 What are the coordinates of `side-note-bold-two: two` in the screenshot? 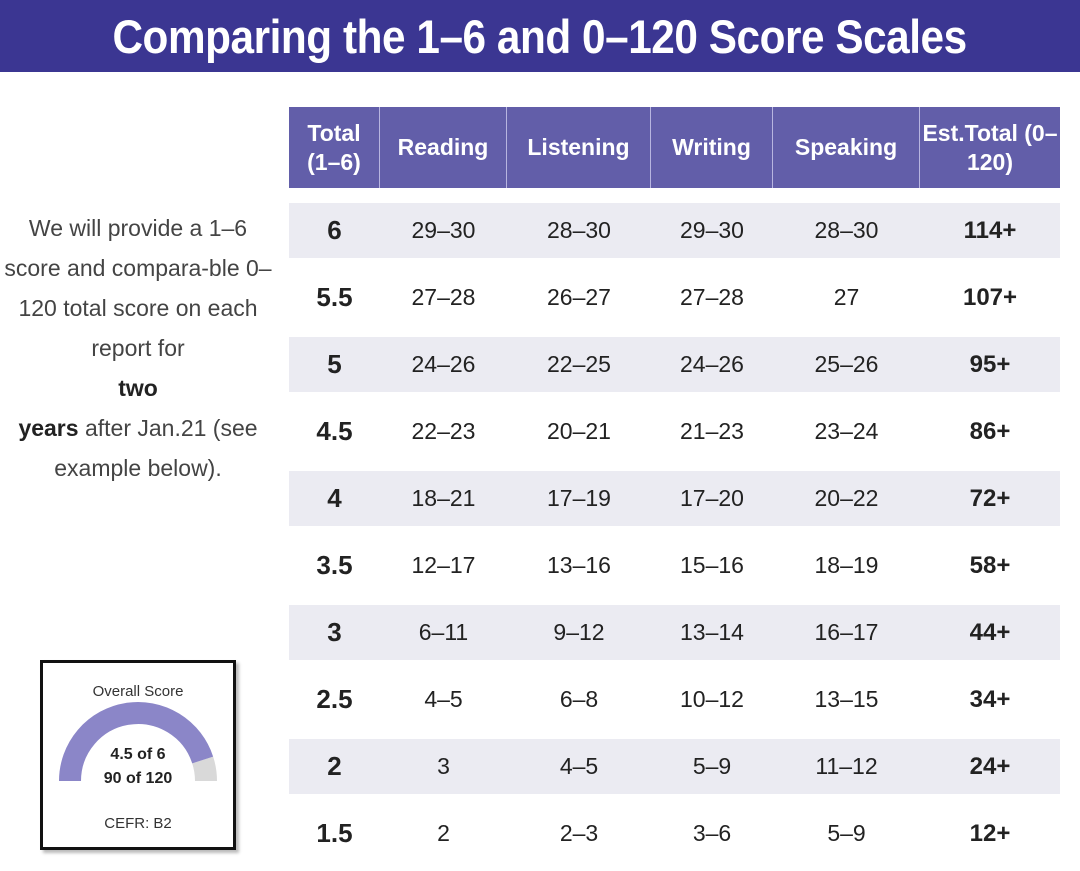 It's located at (138, 388).